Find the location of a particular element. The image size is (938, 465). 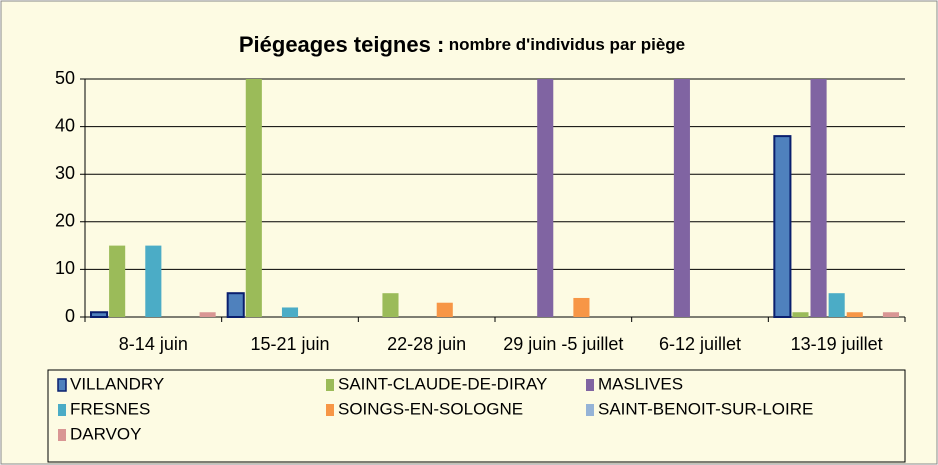

legend-label: FRESNES is located at coordinates (110, 408).